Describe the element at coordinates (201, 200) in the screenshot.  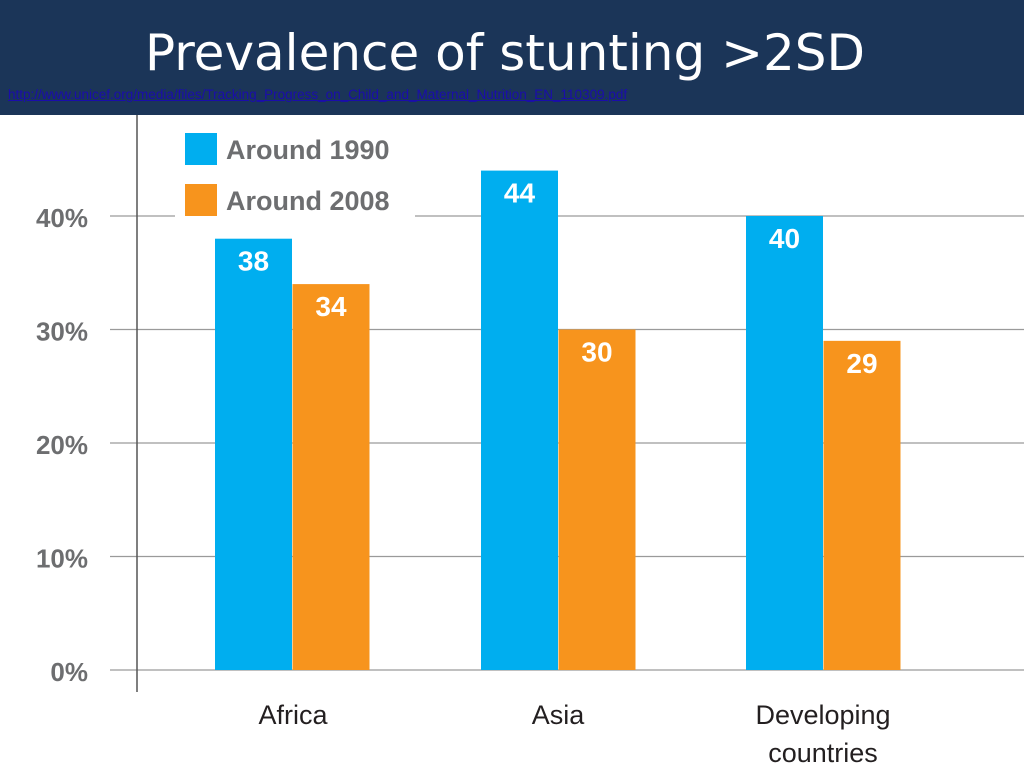
I see `legend-swatch-2008` at that location.